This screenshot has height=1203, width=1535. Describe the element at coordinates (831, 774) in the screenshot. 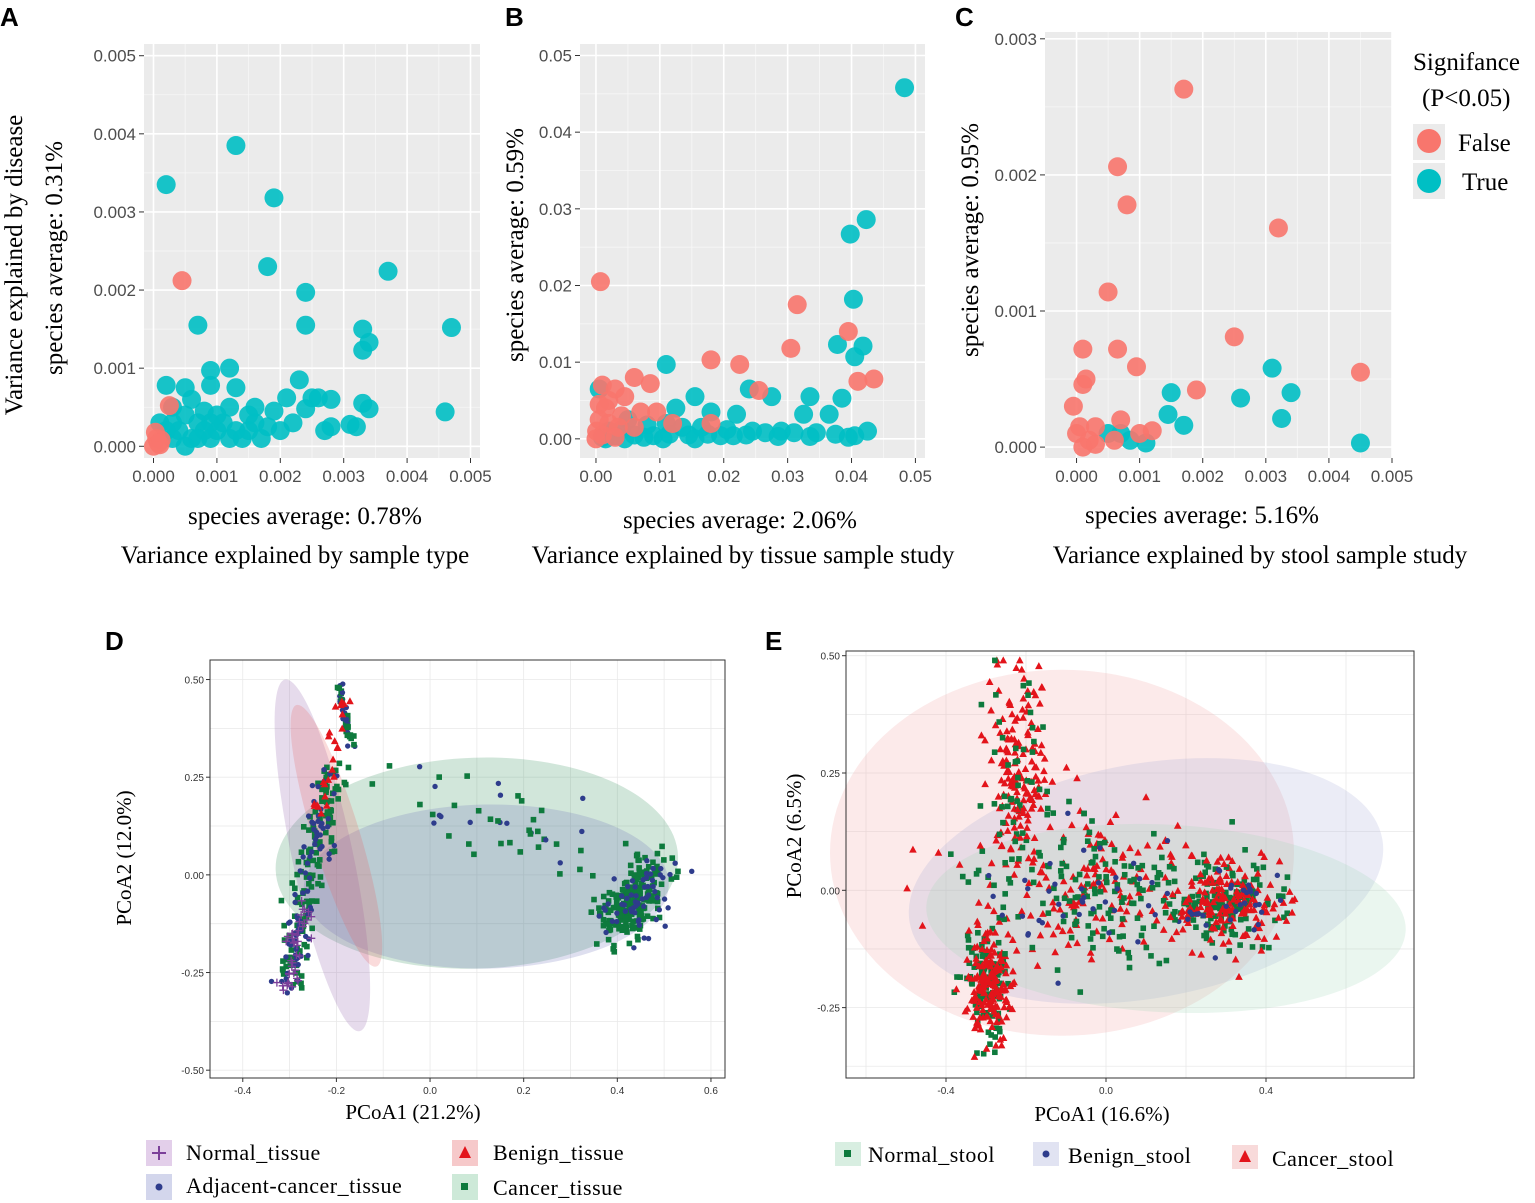

I see `y-tick-label: 0.25` at that location.